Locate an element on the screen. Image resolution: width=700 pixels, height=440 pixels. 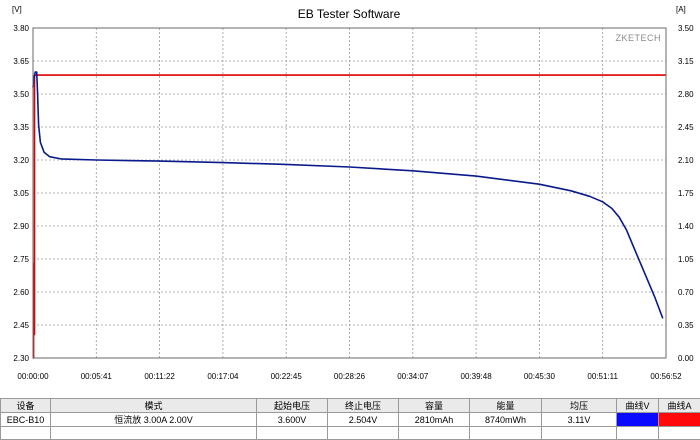
left-axis-tick-label: 3.05 is located at coordinates (21, 193).